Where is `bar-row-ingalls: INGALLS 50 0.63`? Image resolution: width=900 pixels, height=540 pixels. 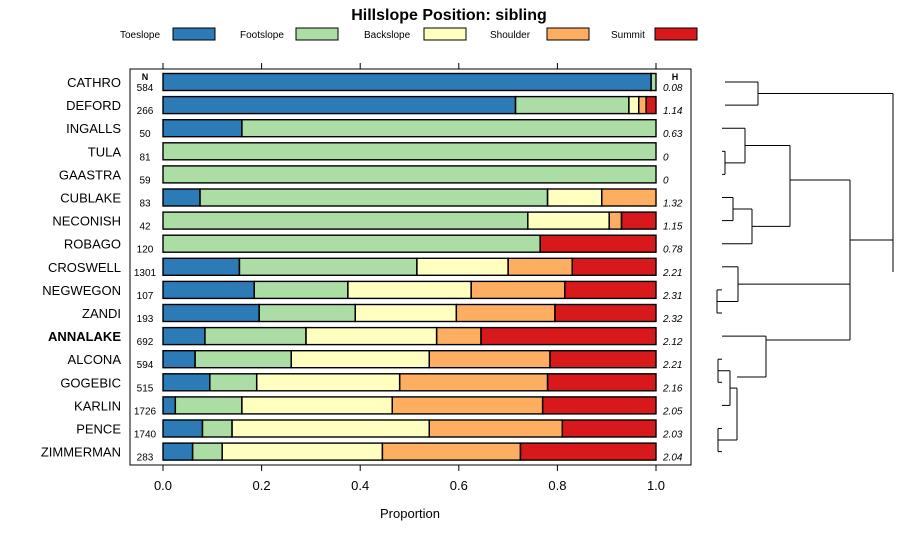
bar-row-ingalls: INGALLS 50 0.63 is located at coordinates (374, 129).